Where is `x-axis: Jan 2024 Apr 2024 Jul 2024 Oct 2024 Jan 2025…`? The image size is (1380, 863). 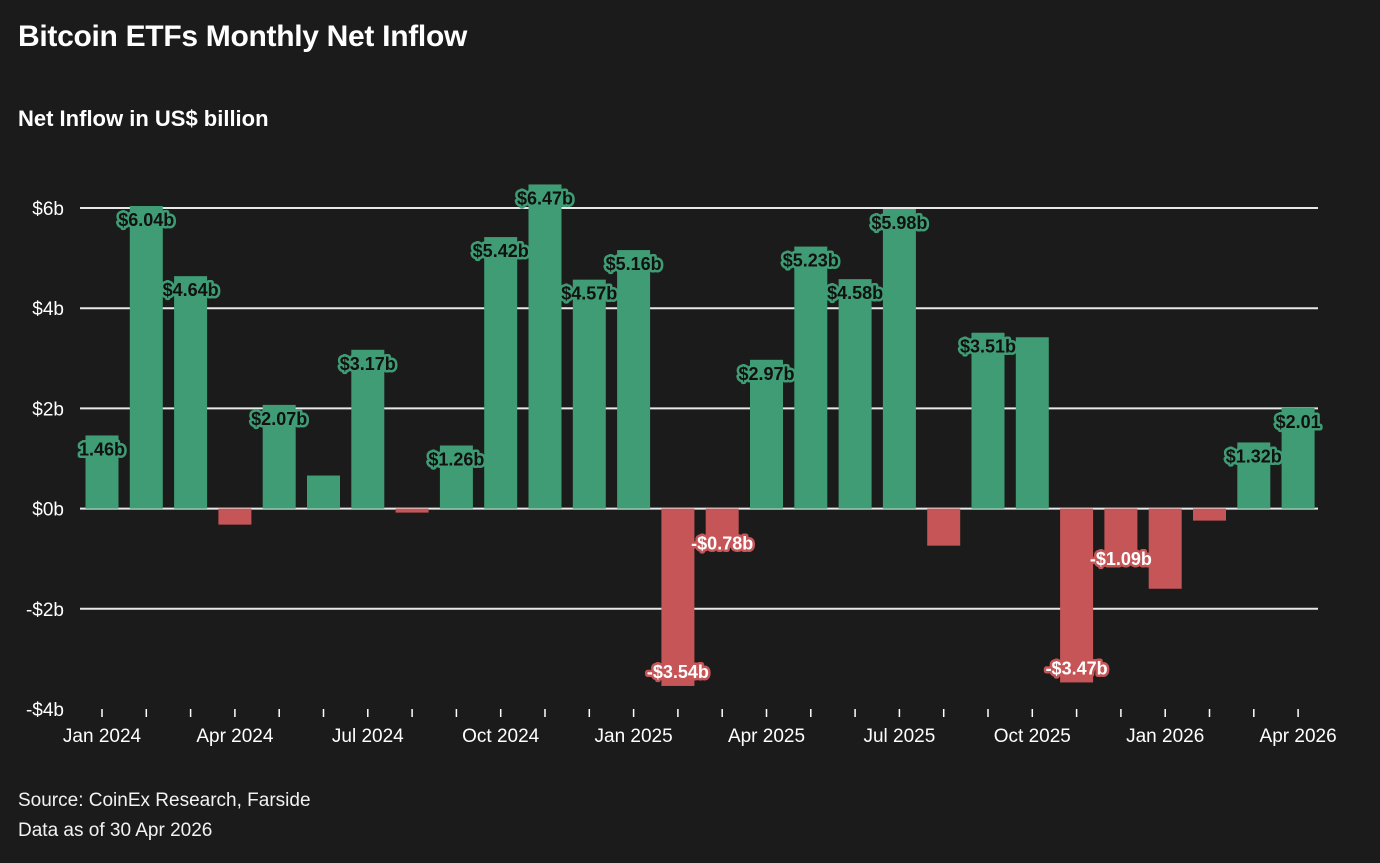 x-axis: Jan 2024 Apr 2024 Jul 2024 Oct 2024 Jan 2025… is located at coordinates (700, 728).